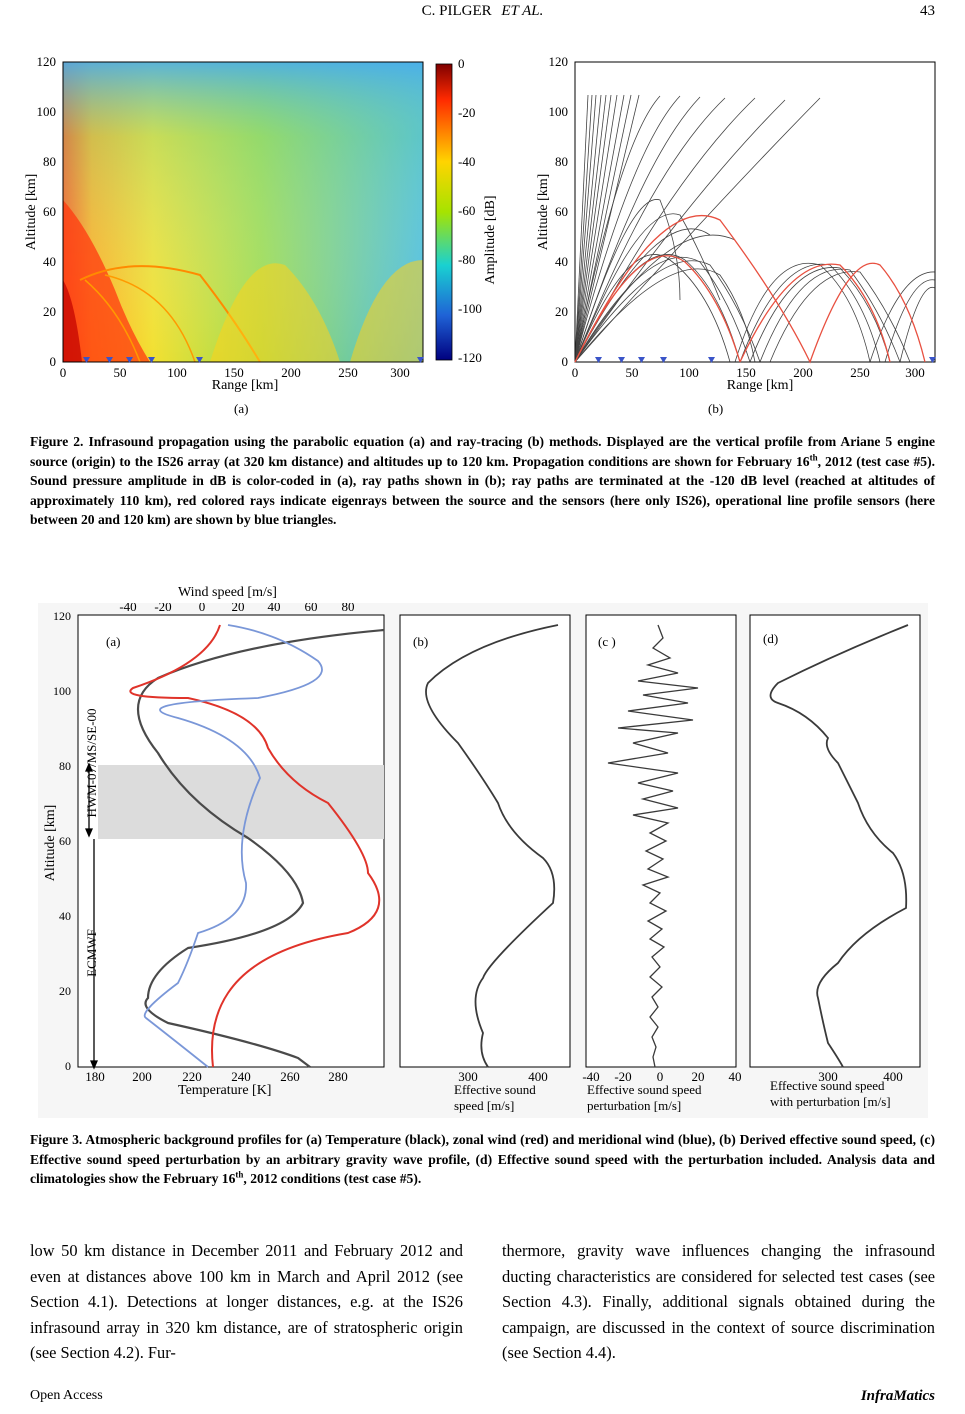 The width and height of the screenshot is (965, 1414). Describe the element at coordinates (893, 1076) in the screenshot. I see `d-tick: 400` at that location.